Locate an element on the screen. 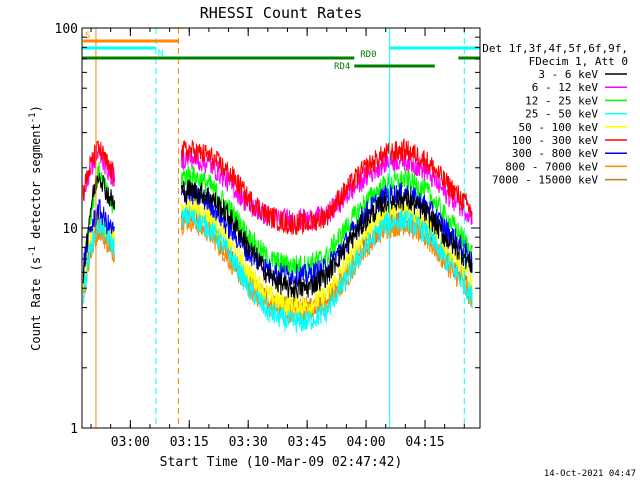  y-tick-label-0: 1 is located at coordinates (74, 429).